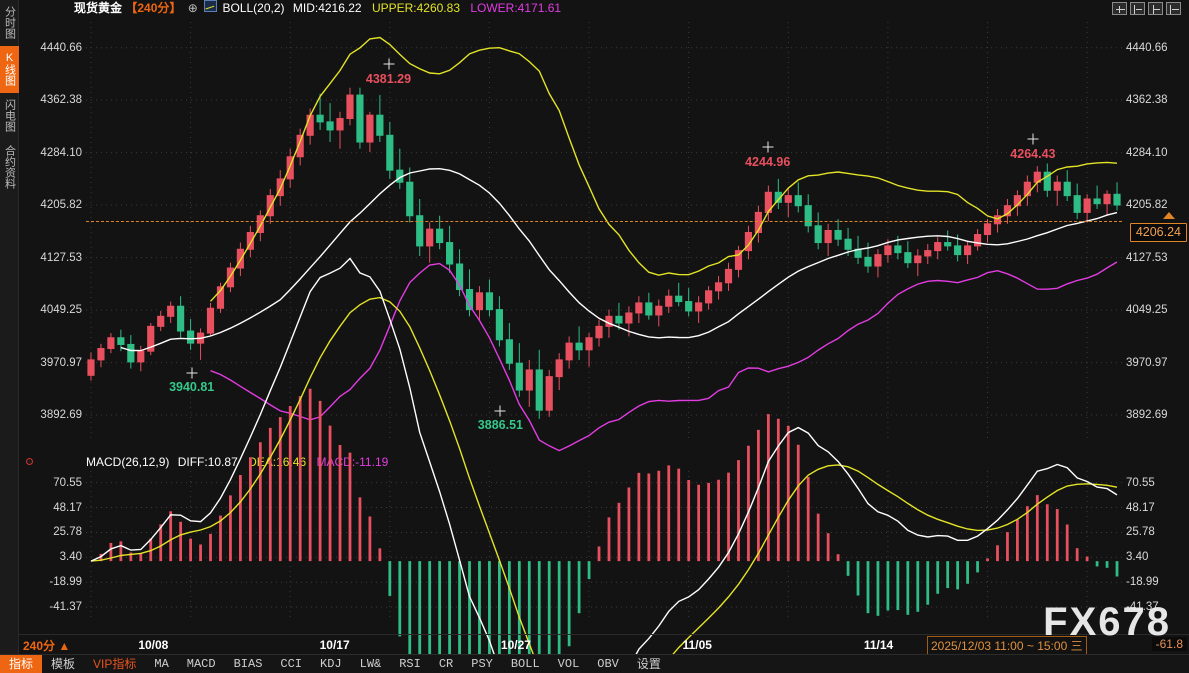 This screenshot has height=673, width=1189. I want to click on last-price-box: 4206.24, so click(1158, 232).